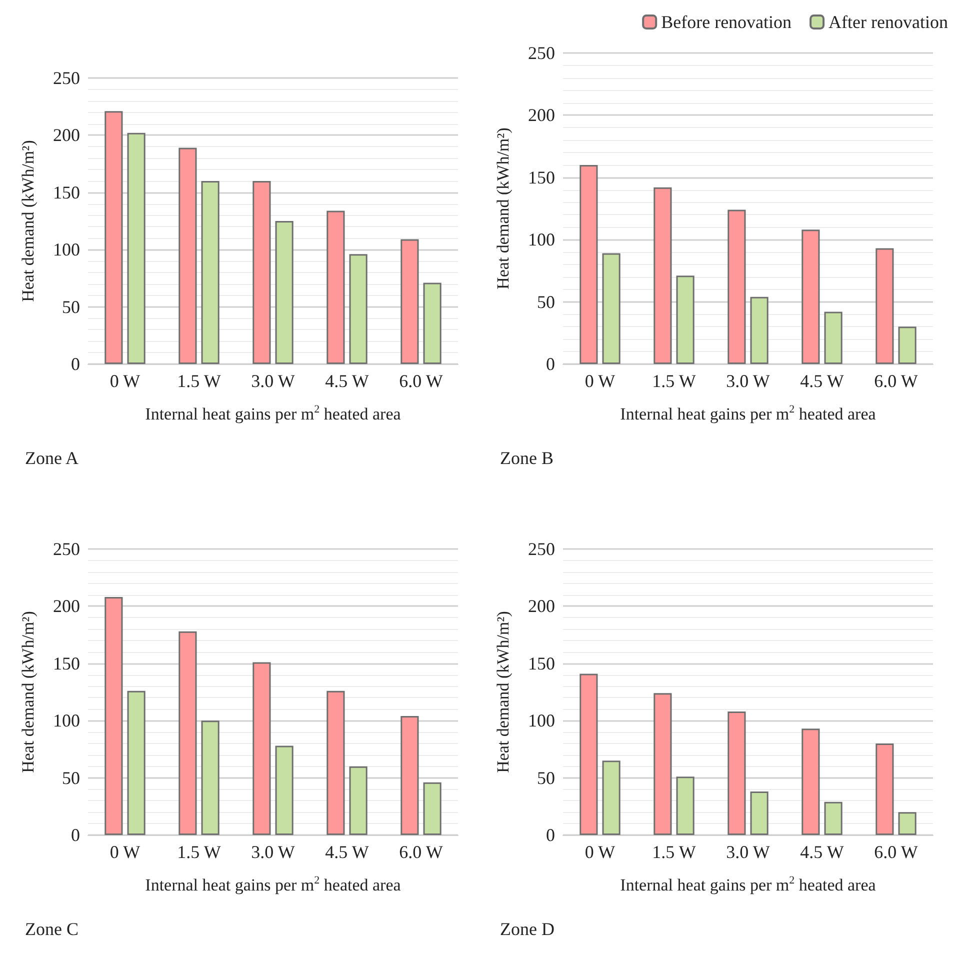  Describe the element at coordinates (51, 929) in the screenshot. I see `text: Zone C` at that location.